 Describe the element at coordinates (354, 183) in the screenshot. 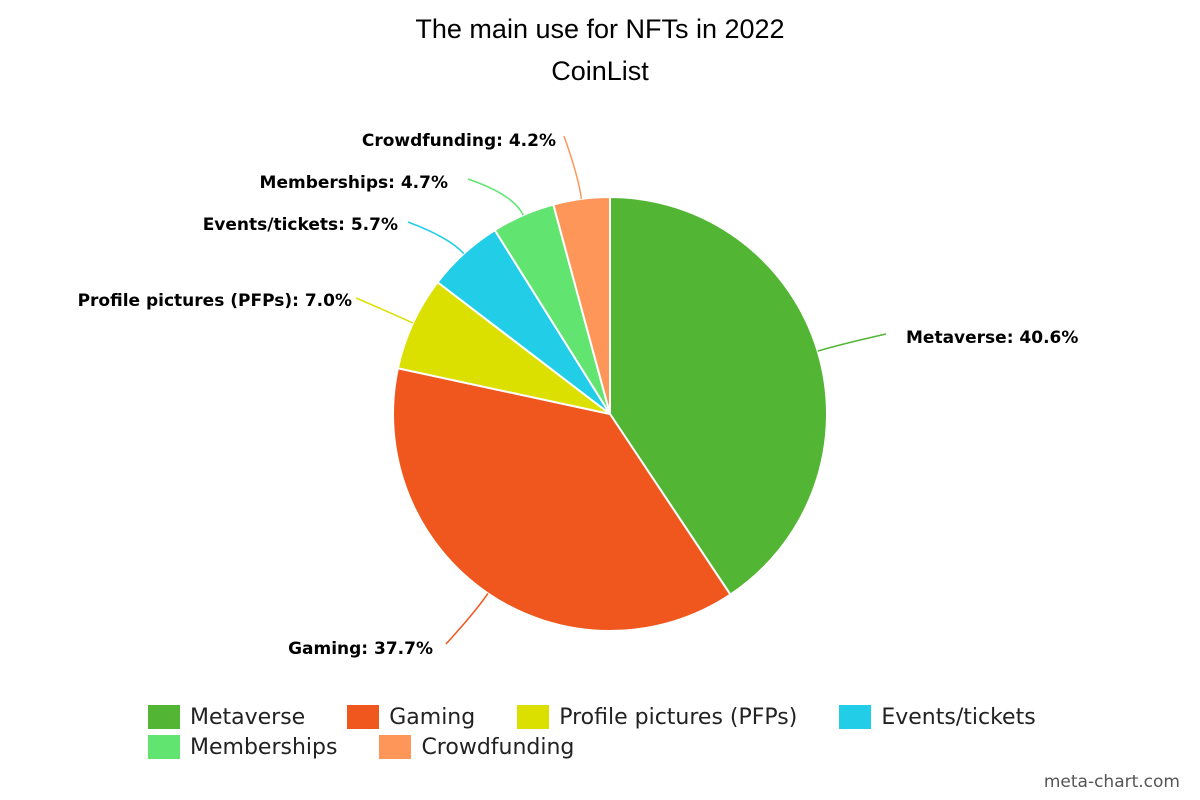

I see `data-label-memberships: Memberships: 4.7%` at that location.